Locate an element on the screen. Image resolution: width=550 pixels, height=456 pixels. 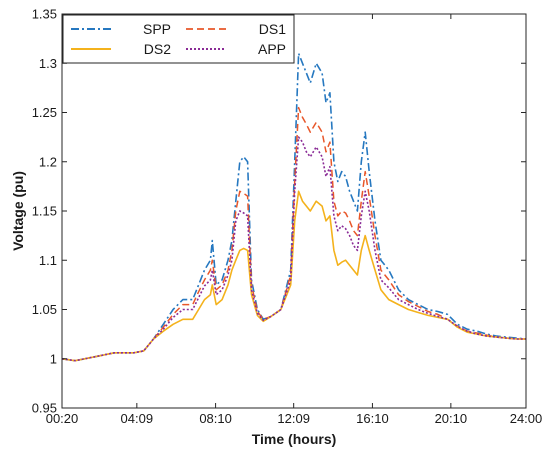
x-tick-label: 00:20 is located at coordinates (62, 418).